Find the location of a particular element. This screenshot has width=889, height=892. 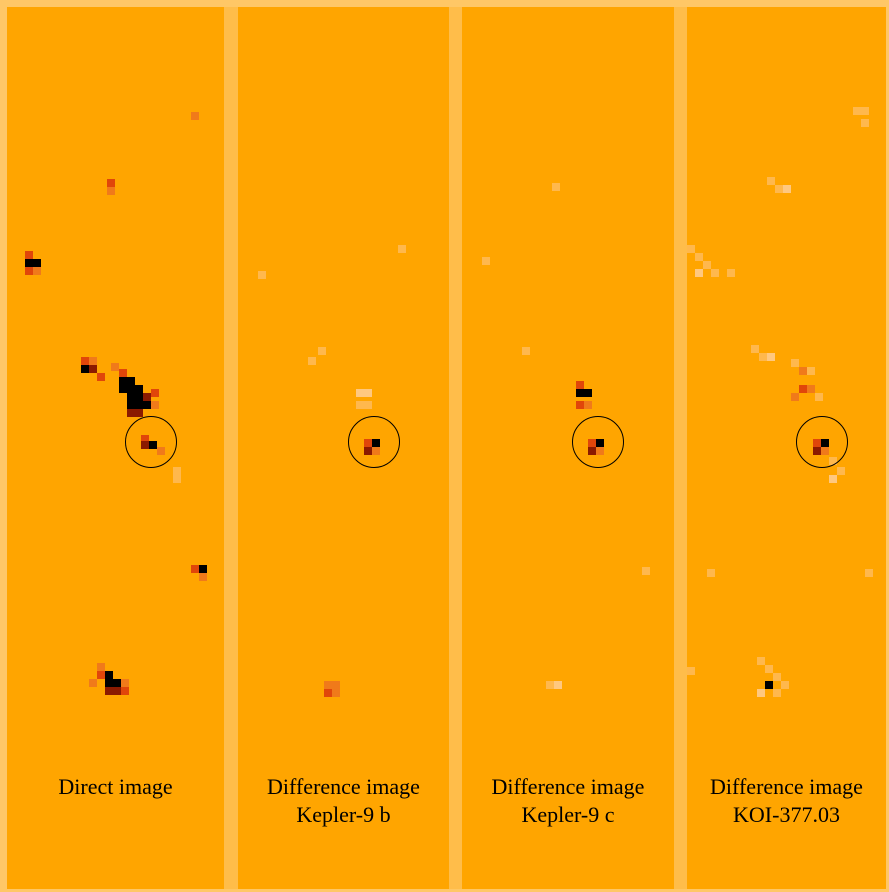

caption-line-2: Kepler-9 c is located at coordinates (568, 814).